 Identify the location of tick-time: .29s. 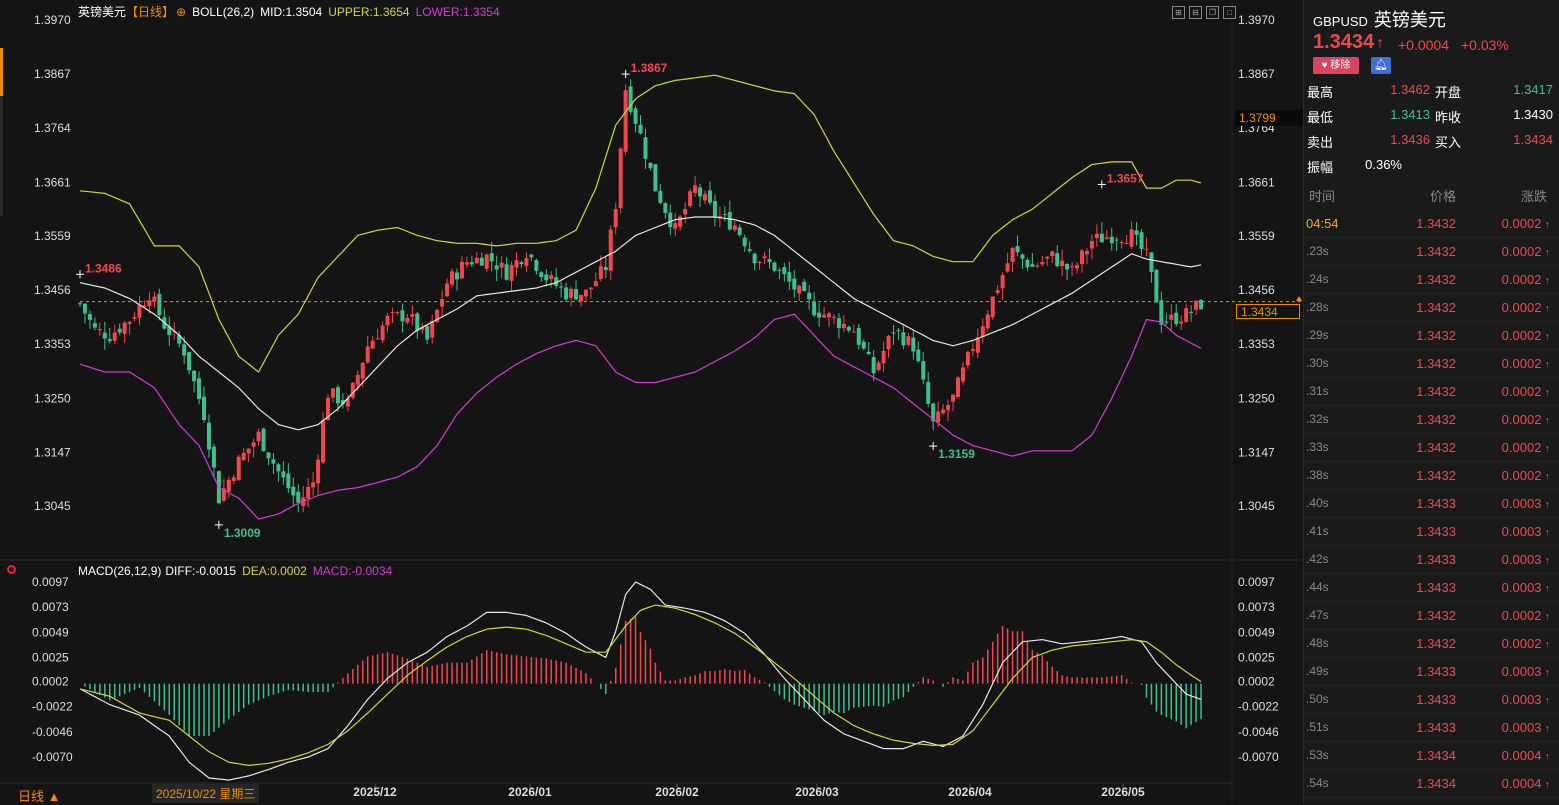
(1317, 335).